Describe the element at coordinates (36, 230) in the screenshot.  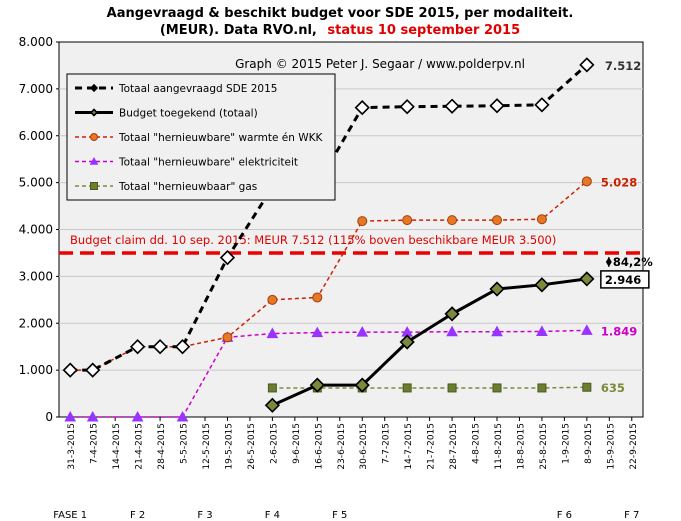
I see `y-tick-label: 4.000` at that location.